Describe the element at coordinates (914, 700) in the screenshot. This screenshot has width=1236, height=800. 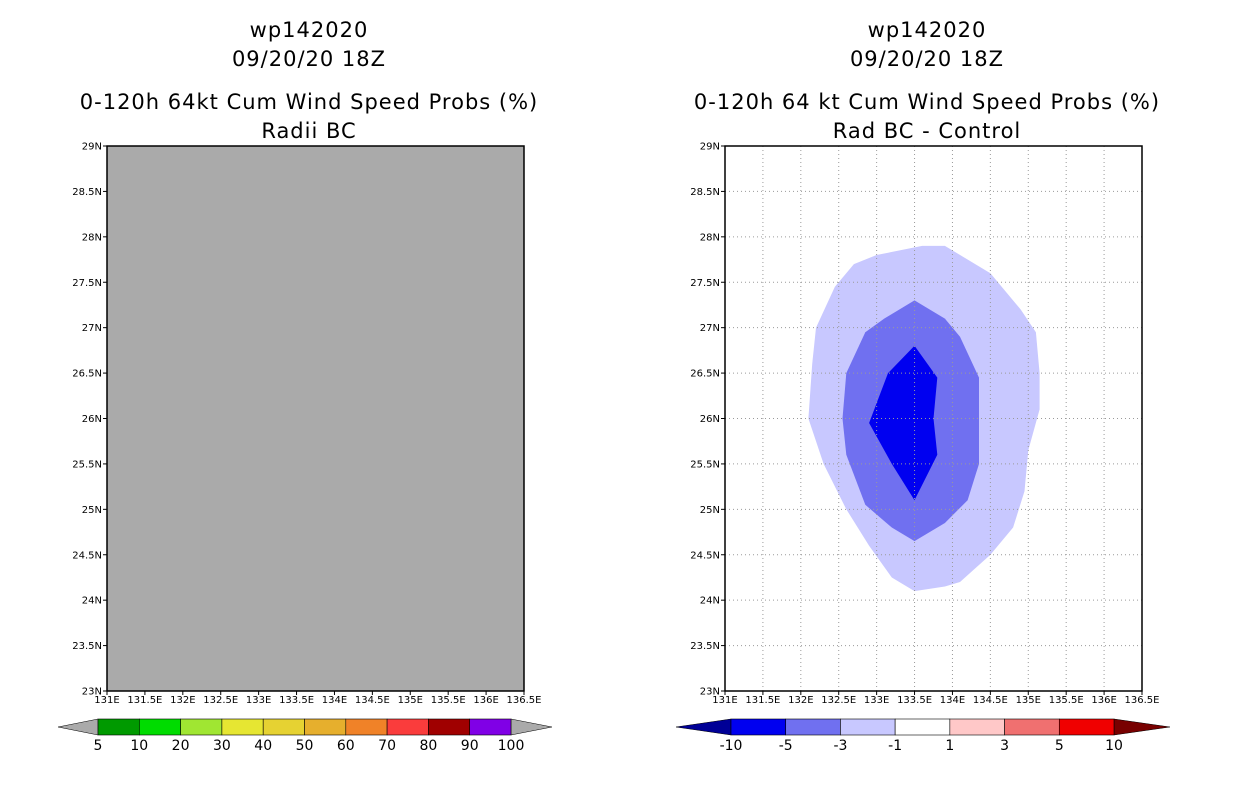
I see `right-x-tick-label-5: 133.5E` at that location.